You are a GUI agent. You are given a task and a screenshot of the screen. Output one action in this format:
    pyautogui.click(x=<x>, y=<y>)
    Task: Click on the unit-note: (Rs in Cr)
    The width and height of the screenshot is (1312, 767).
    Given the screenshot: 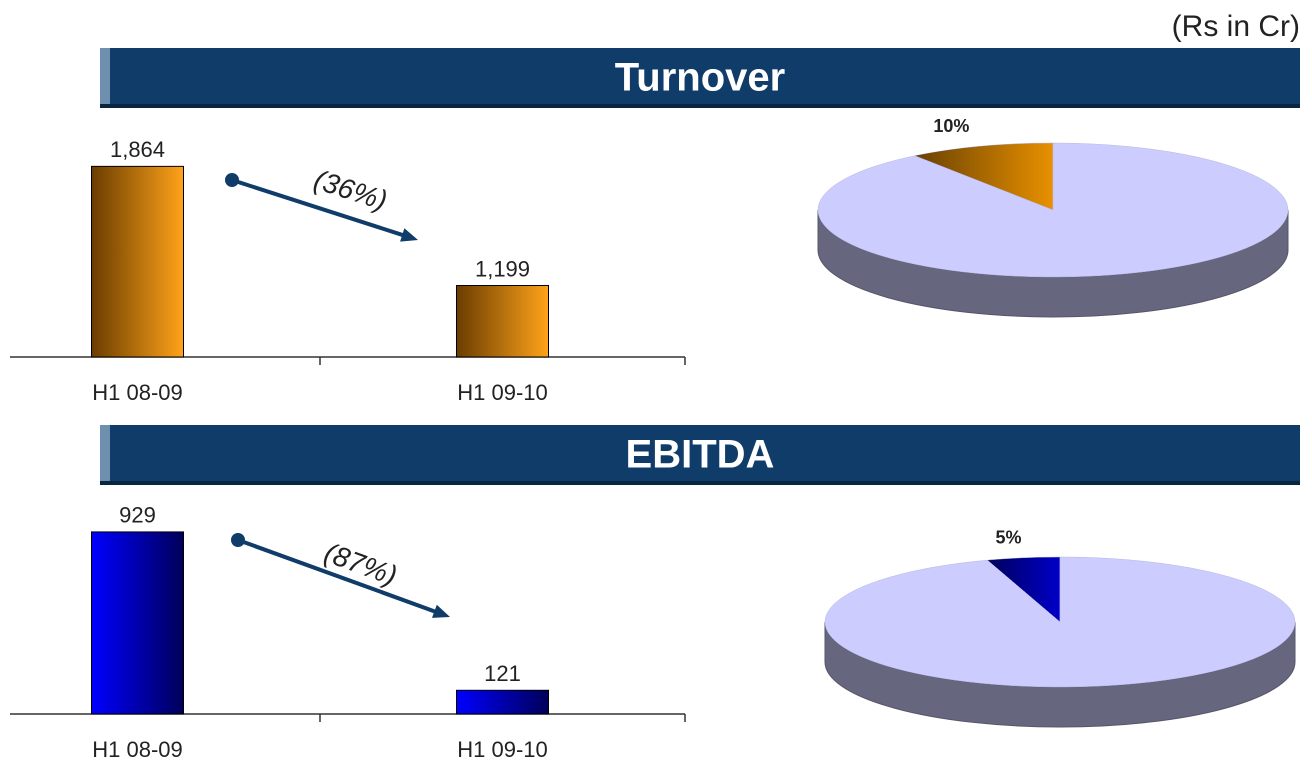 What is the action you would take?
    pyautogui.click(x=1236, y=26)
    